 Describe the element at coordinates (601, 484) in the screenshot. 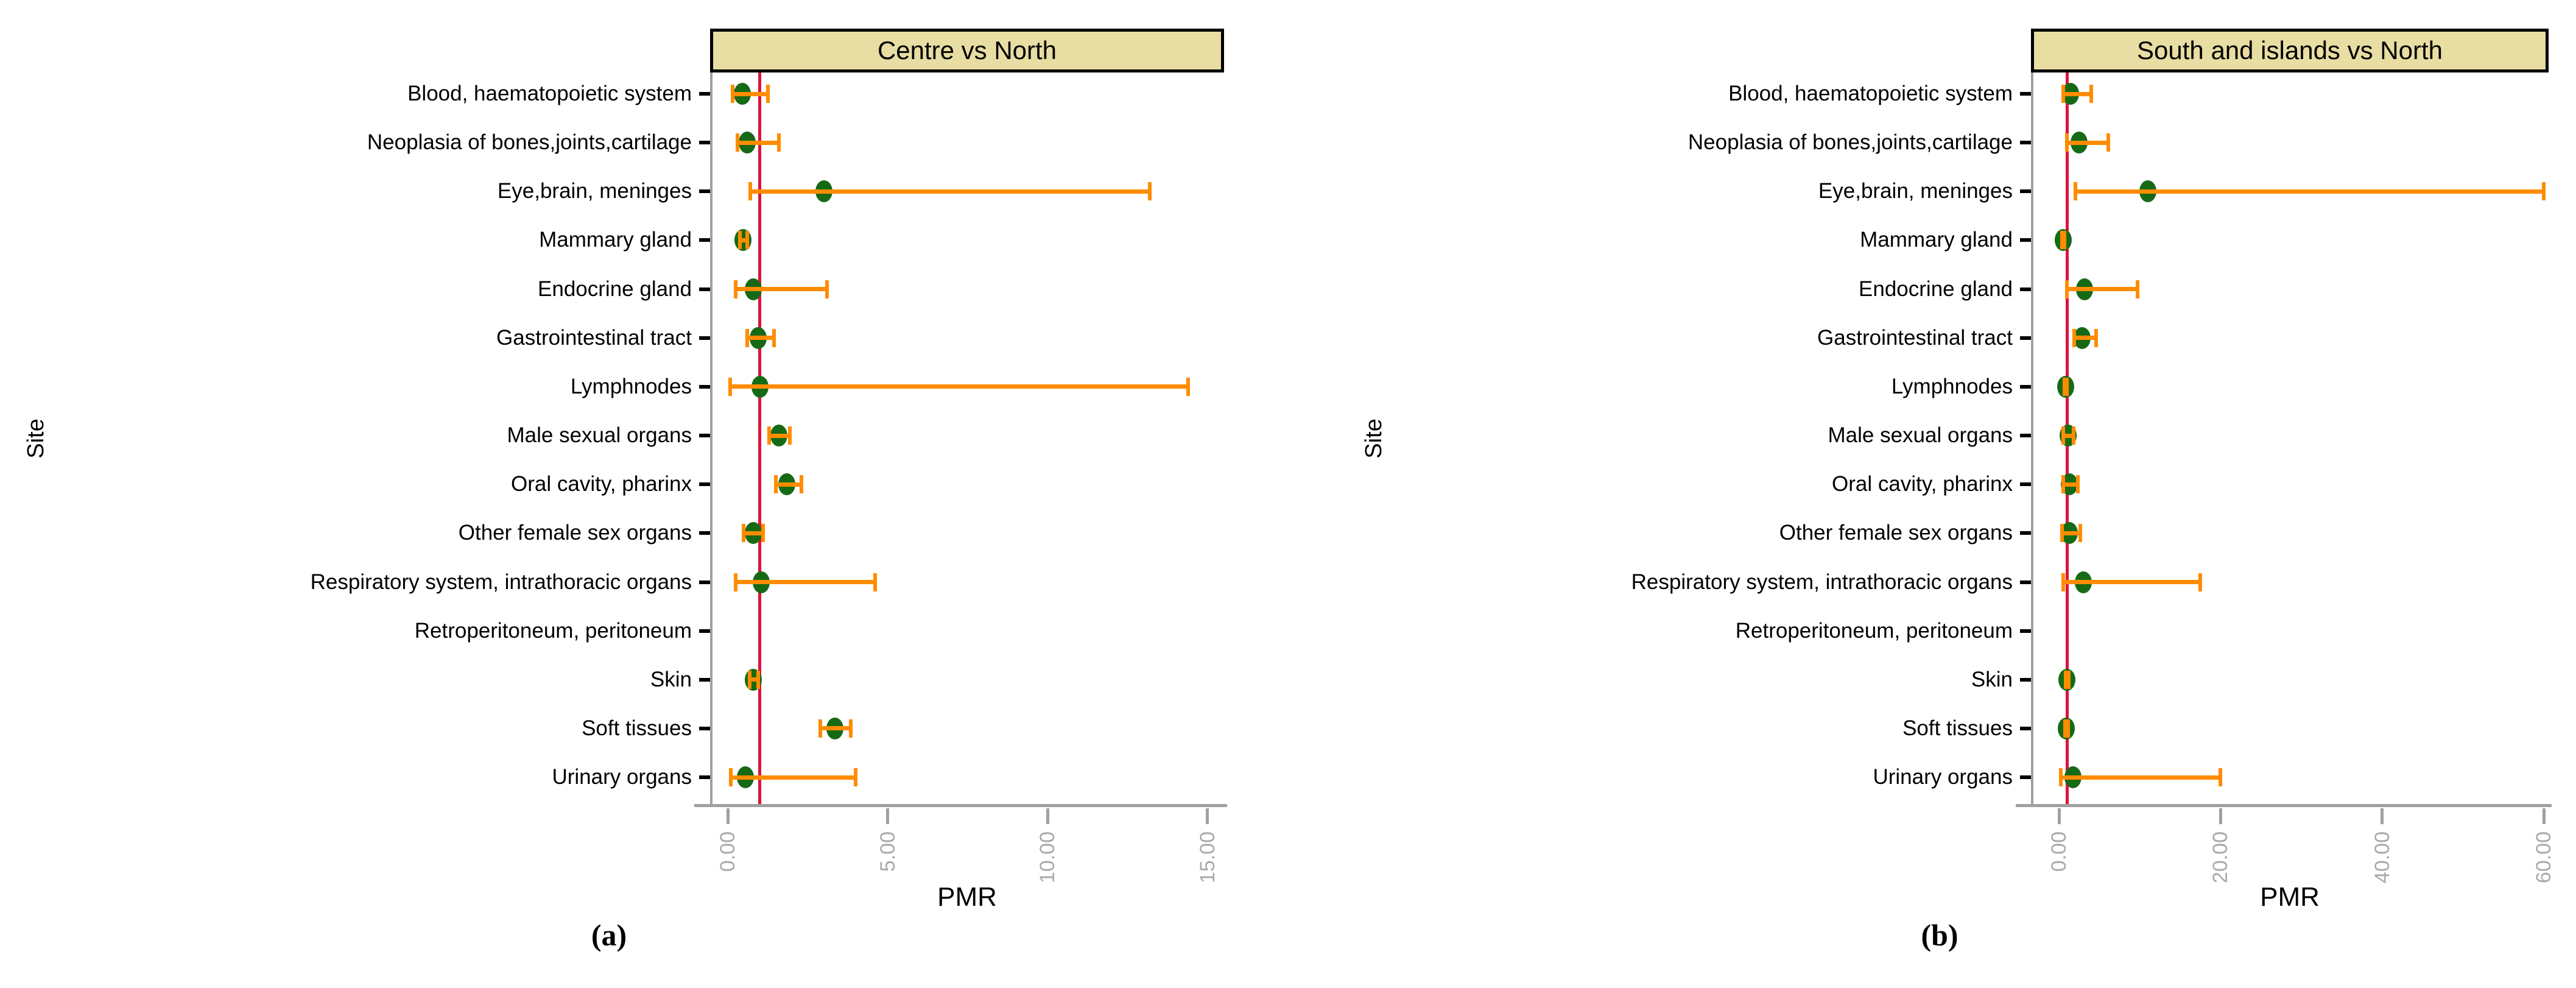

I see `category-label: Oral cavity, pharinx` at that location.